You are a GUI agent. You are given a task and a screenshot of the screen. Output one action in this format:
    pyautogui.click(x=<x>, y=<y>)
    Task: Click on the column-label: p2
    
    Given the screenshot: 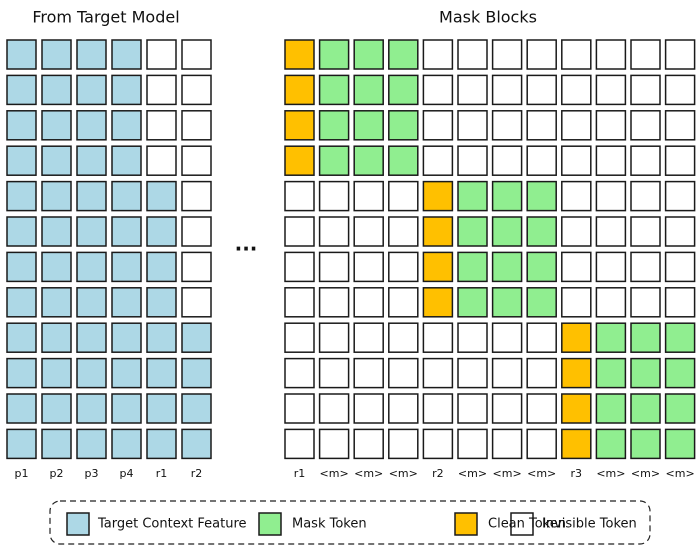 What is the action you would take?
    pyautogui.click(x=57, y=473)
    